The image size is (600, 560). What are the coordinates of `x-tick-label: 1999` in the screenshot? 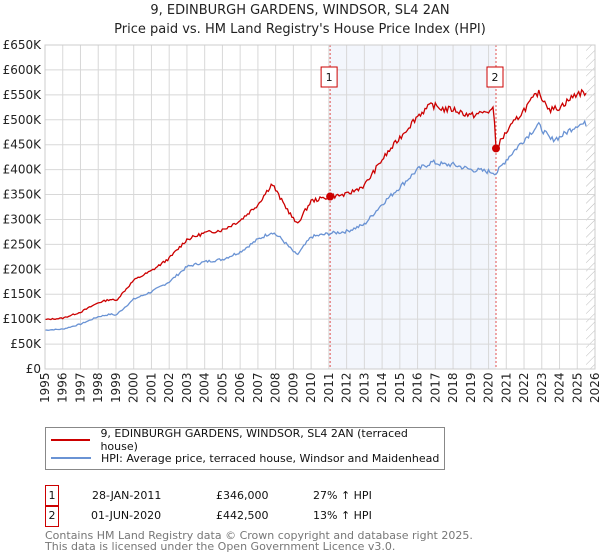 It's located at (116, 387).